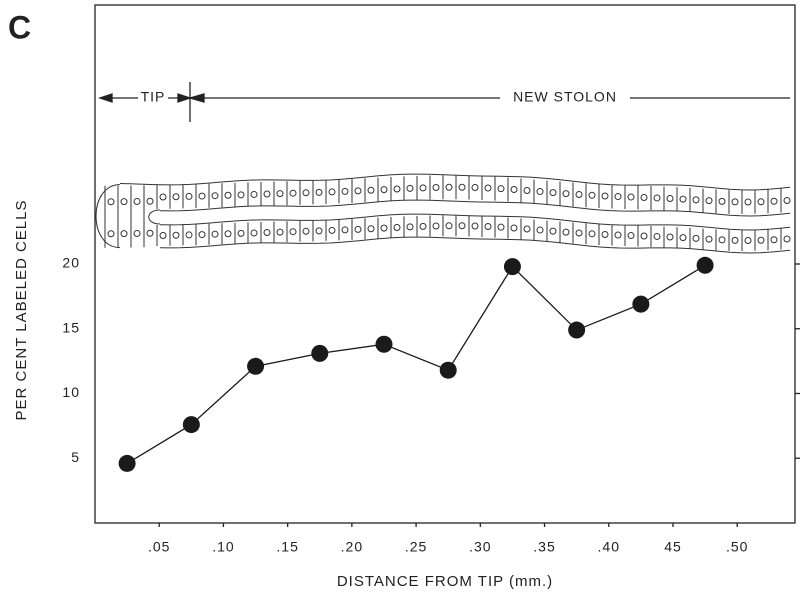 Image resolution: width=803 pixels, height=596 pixels. I want to click on x-tick-label: .40, so click(609, 547).